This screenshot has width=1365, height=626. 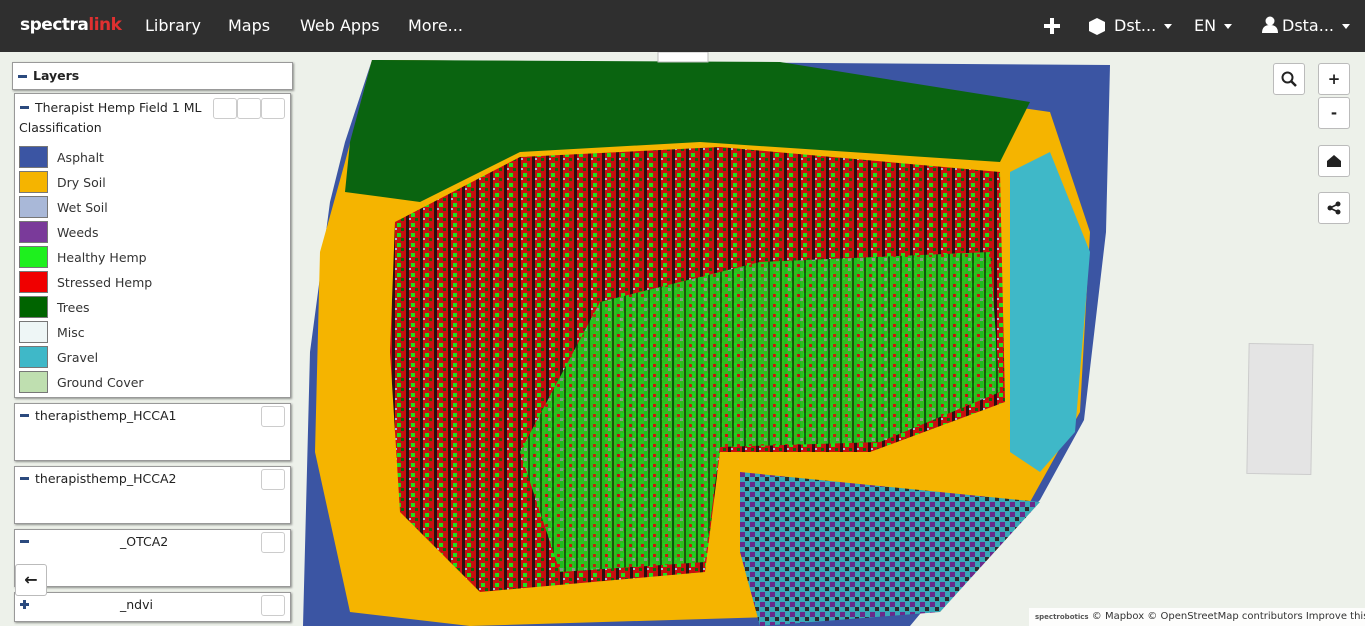 What do you see at coordinates (106, 478) in the screenshot?
I see `layer-name: therapisthemp_HCCA2` at bounding box center [106, 478].